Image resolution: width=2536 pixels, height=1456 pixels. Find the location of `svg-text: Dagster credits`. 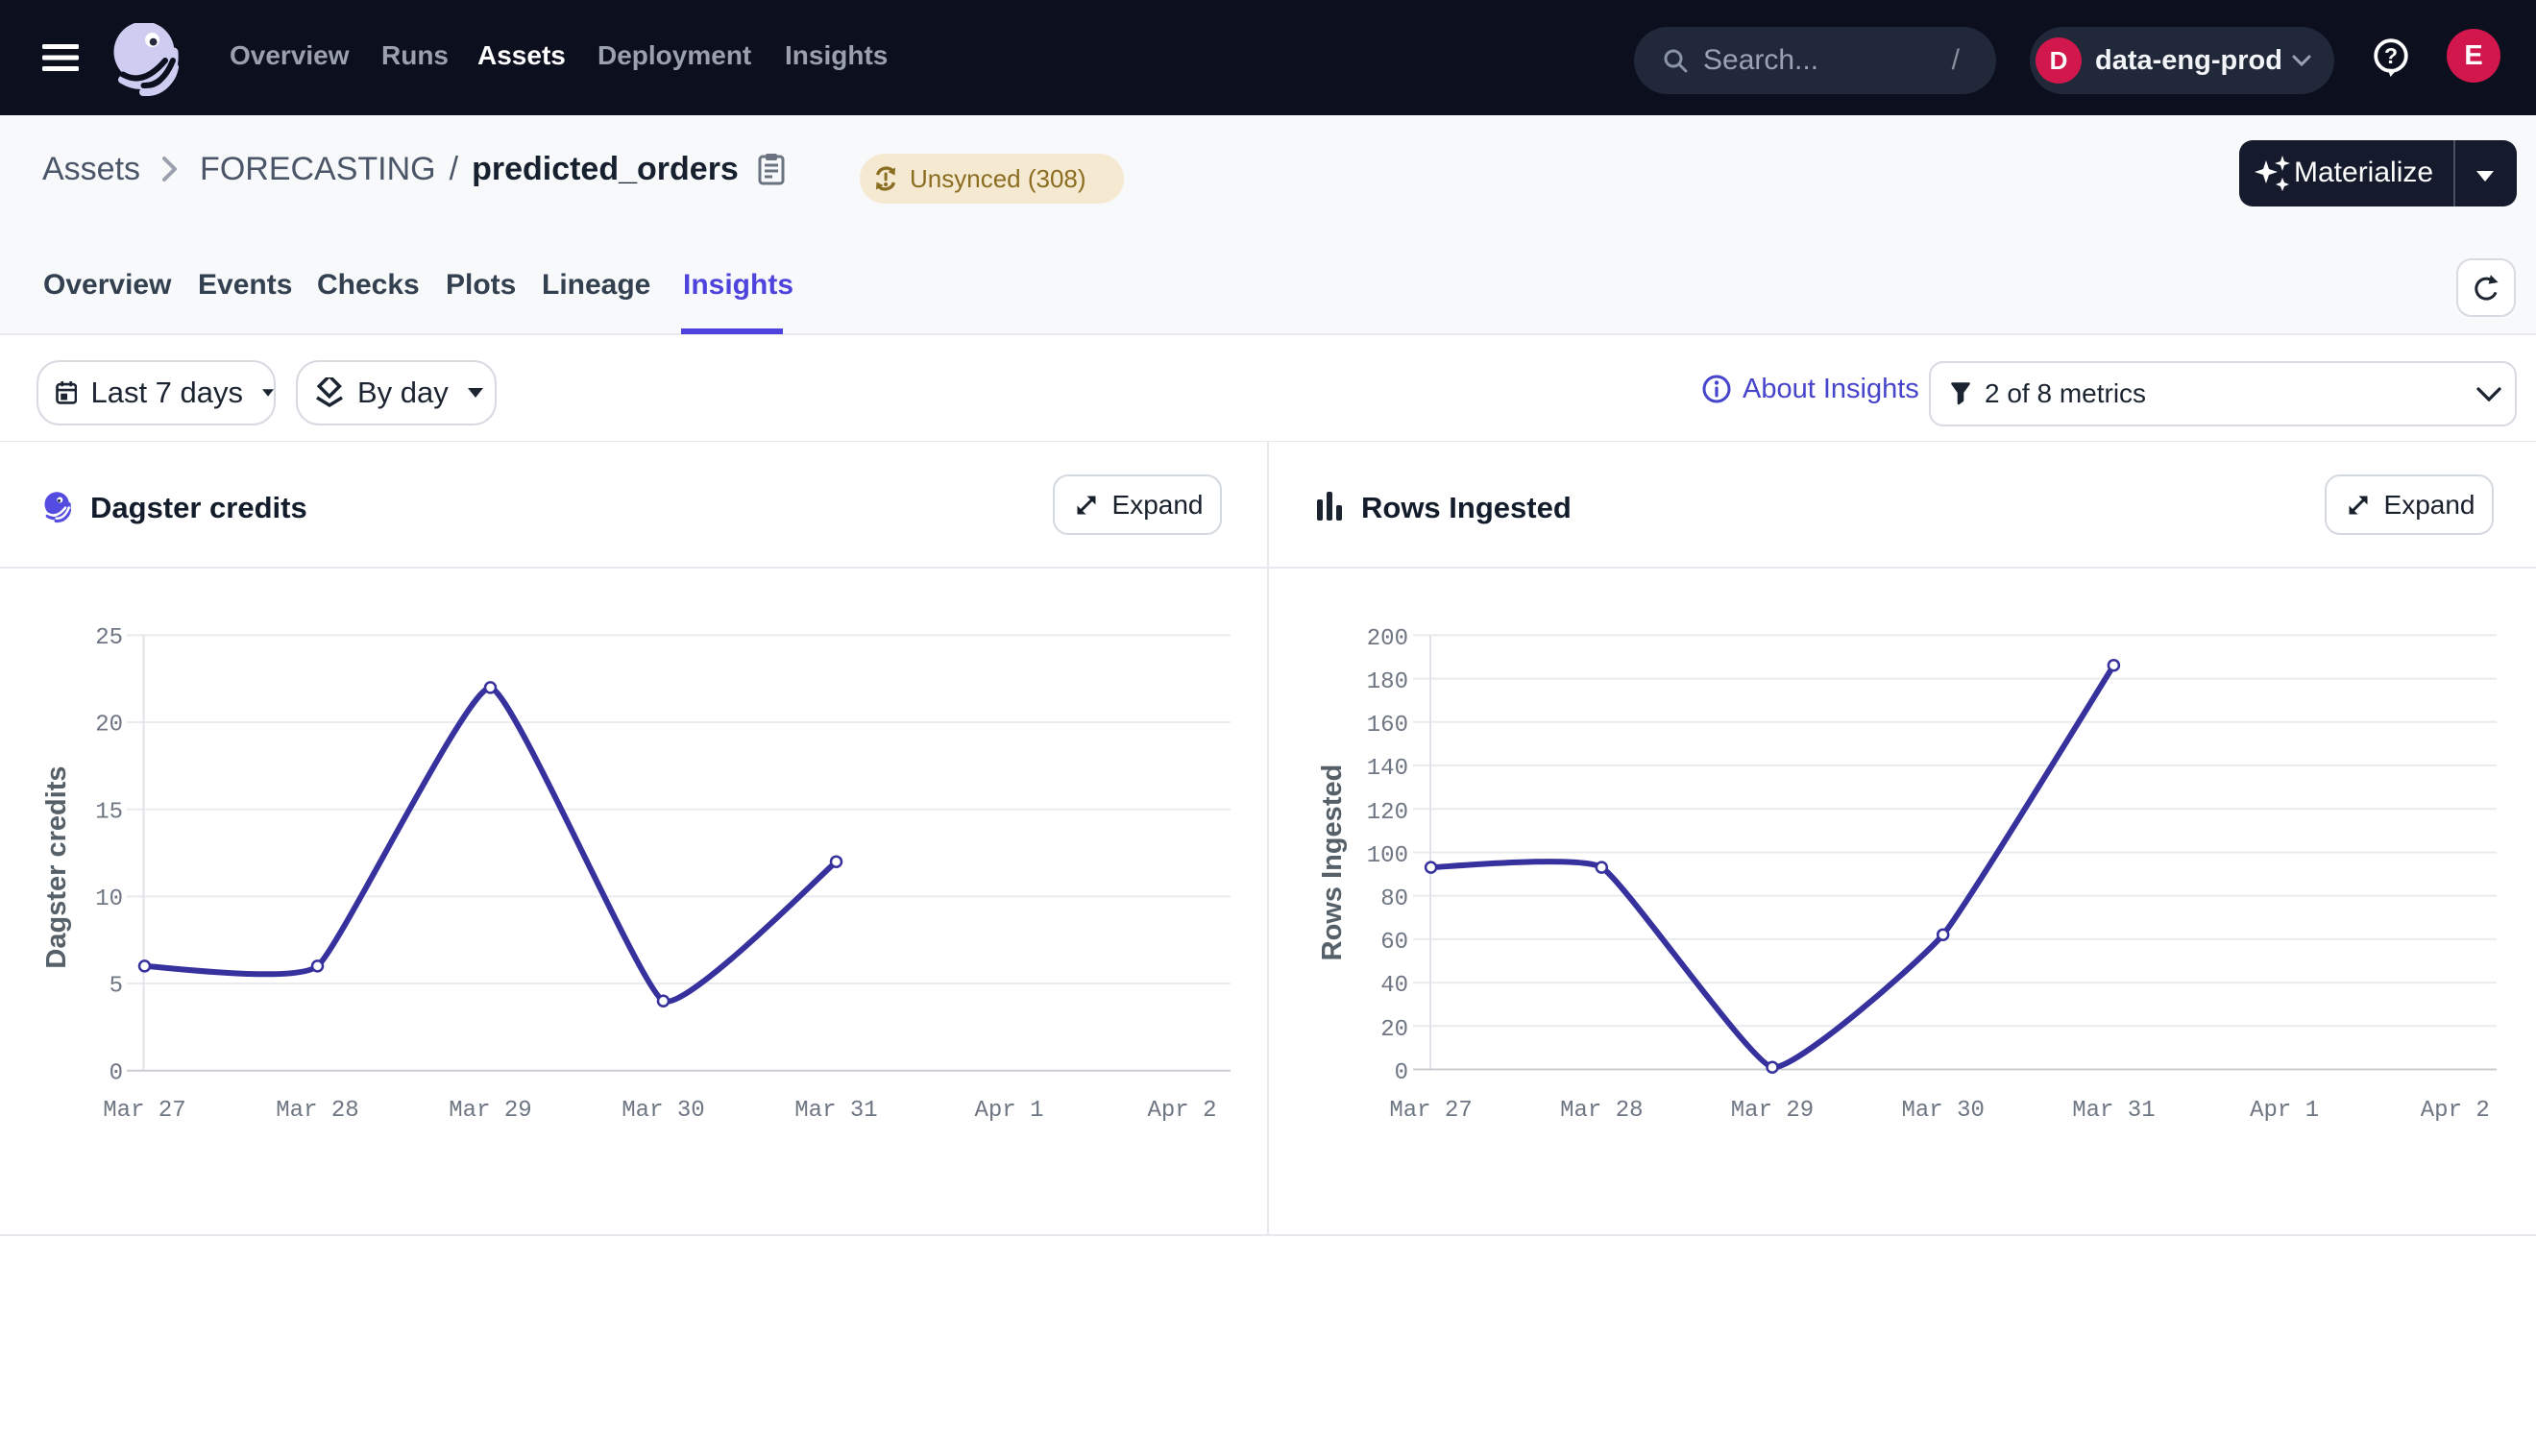

svg-text: Dagster credits is located at coordinates (56, 866).